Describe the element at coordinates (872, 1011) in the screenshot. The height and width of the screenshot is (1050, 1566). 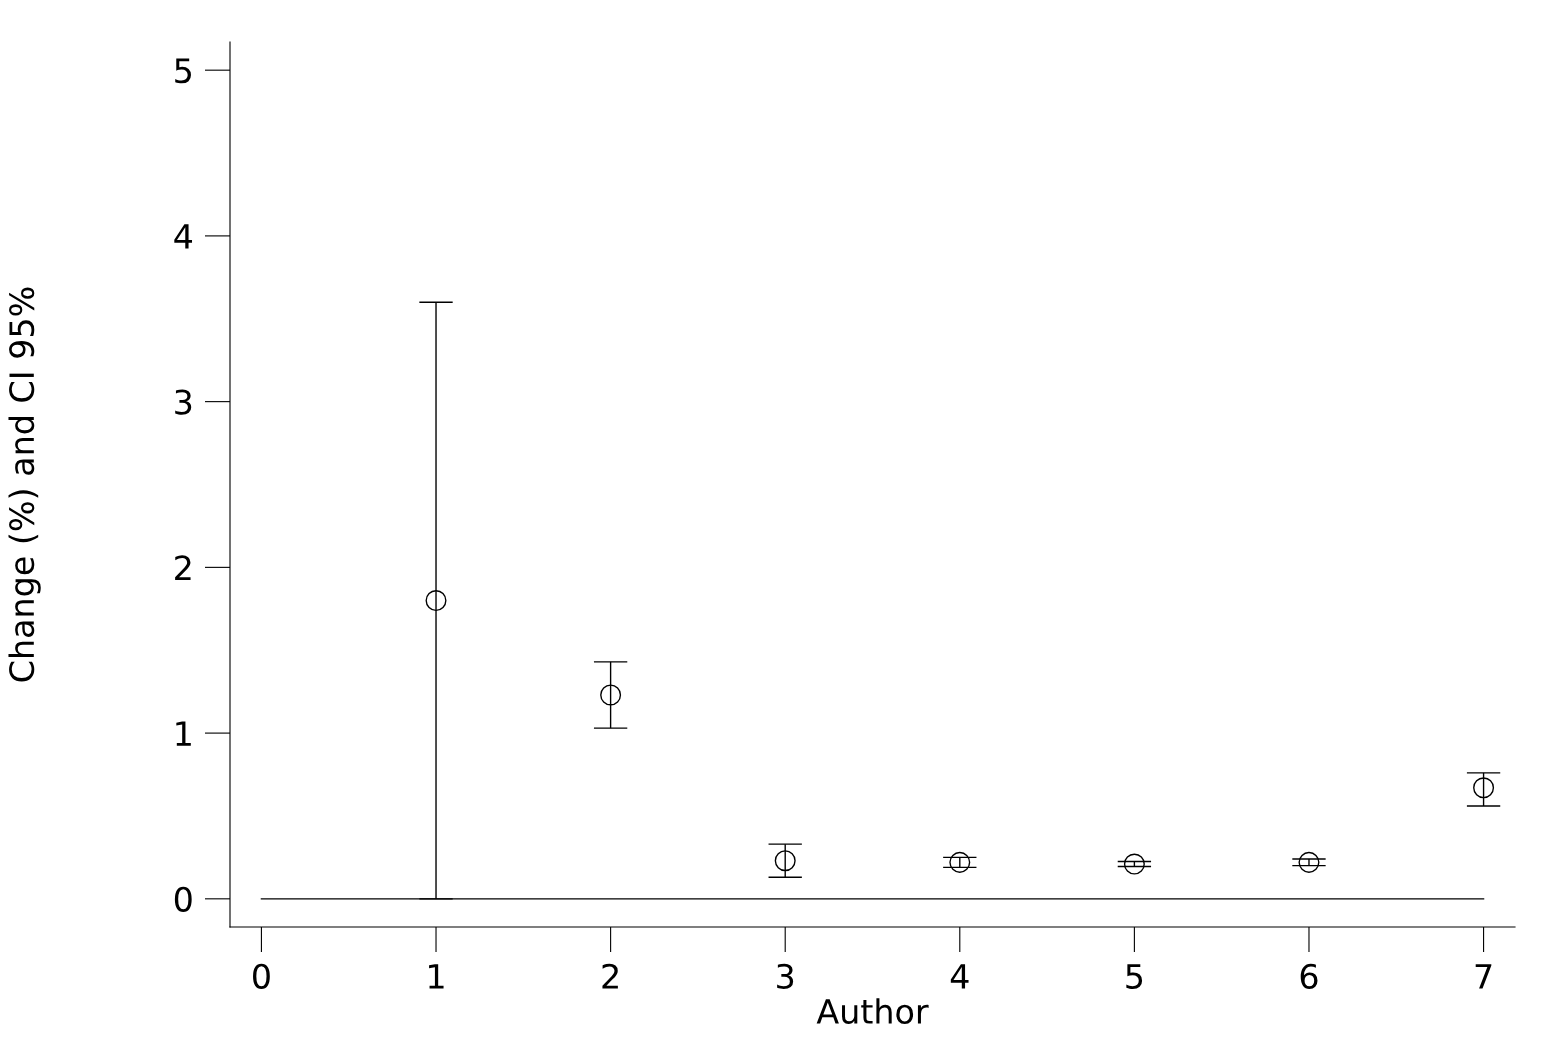
I see `x-axis-title: Author` at that location.